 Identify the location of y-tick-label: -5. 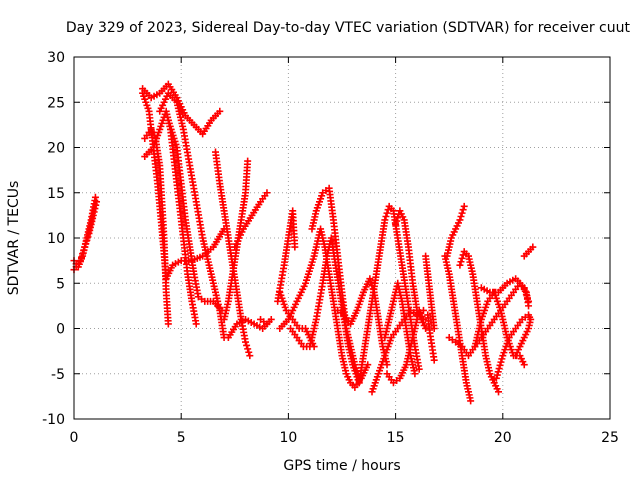
(58, 375).